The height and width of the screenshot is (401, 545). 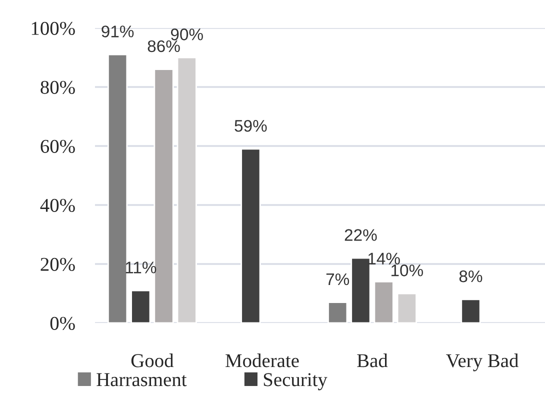 What do you see at coordinates (408, 270) in the screenshot?
I see `data-label: 10%` at bounding box center [408, 270].